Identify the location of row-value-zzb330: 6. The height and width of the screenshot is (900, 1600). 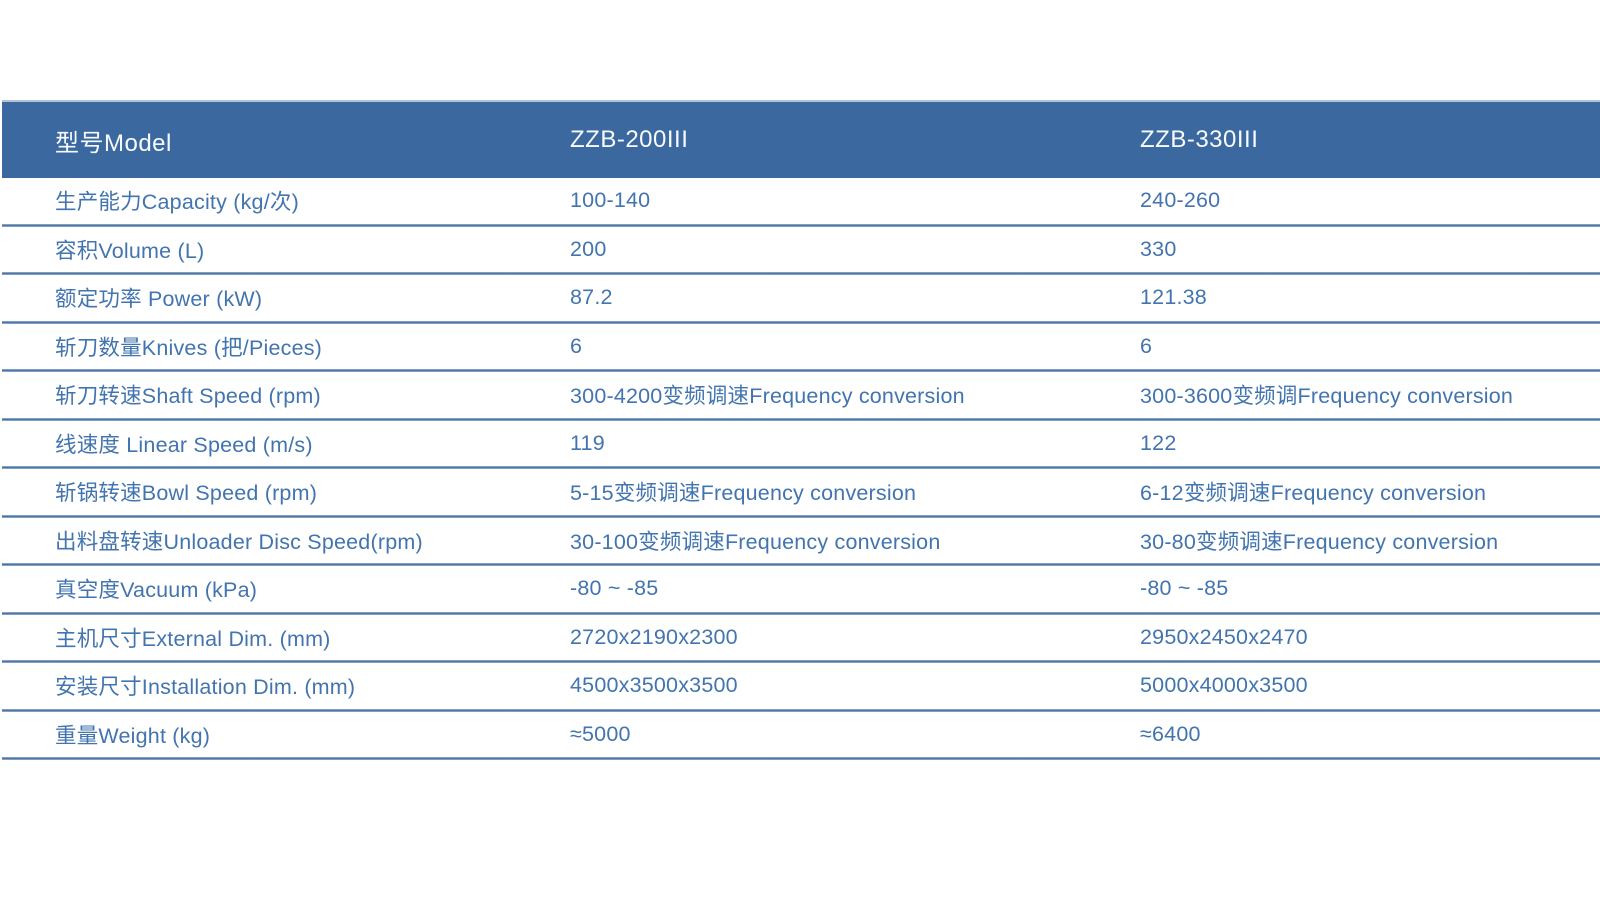
(1146, 345).